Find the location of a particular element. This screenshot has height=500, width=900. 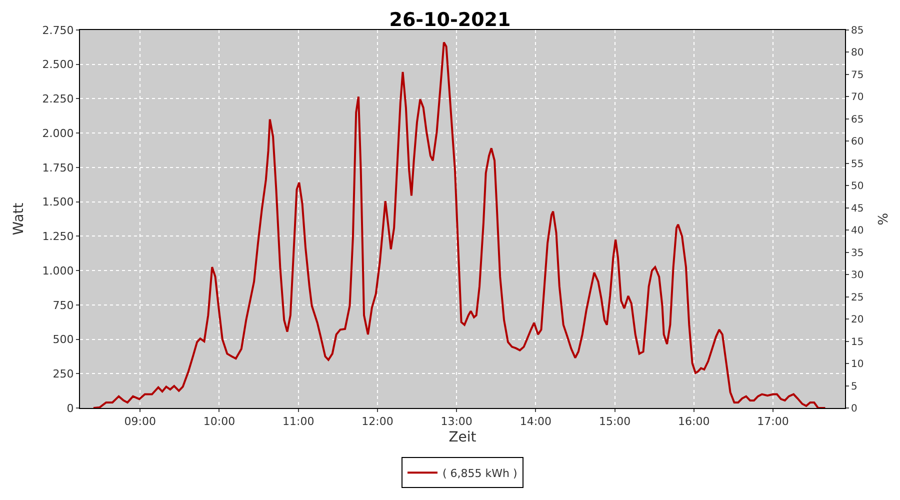

y2-axis-title: % is located at coordinates (884, 219).